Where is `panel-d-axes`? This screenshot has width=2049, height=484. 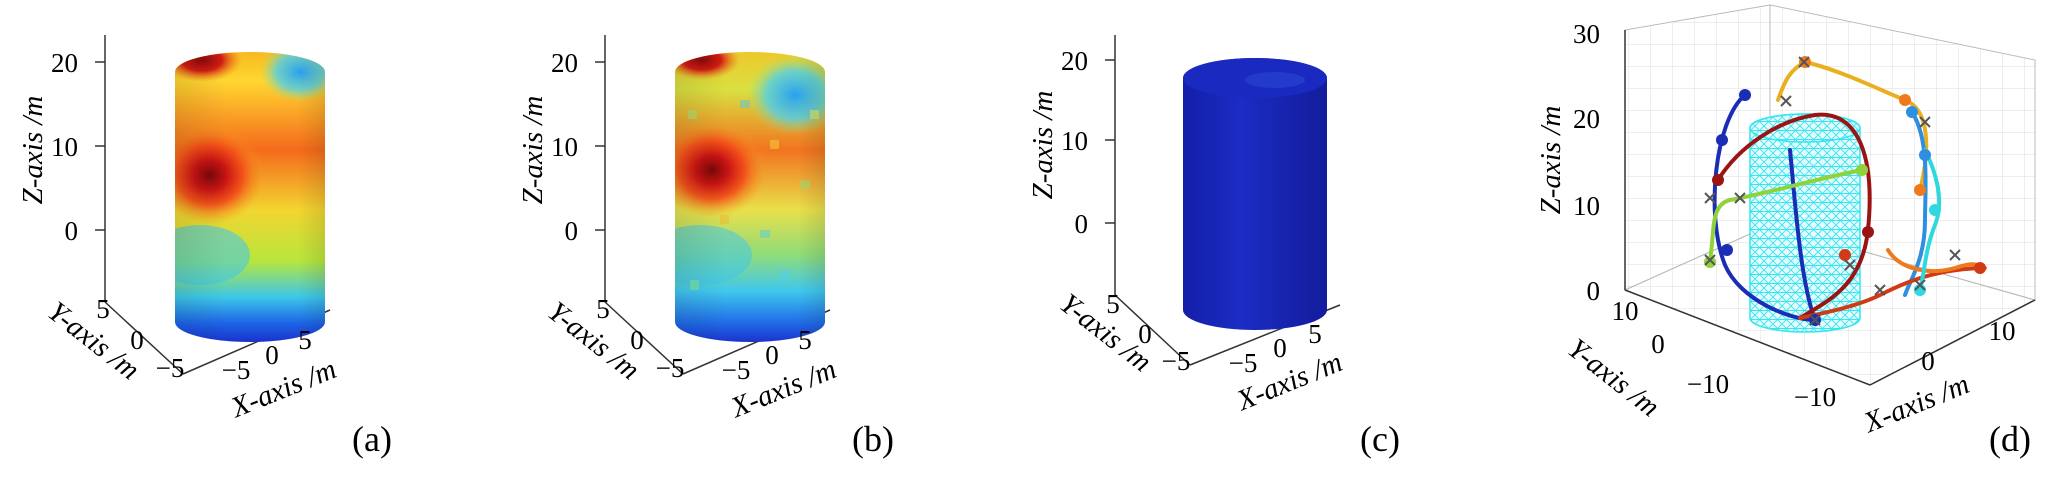
panel-d-axes is located at coordinates (1830, 208).